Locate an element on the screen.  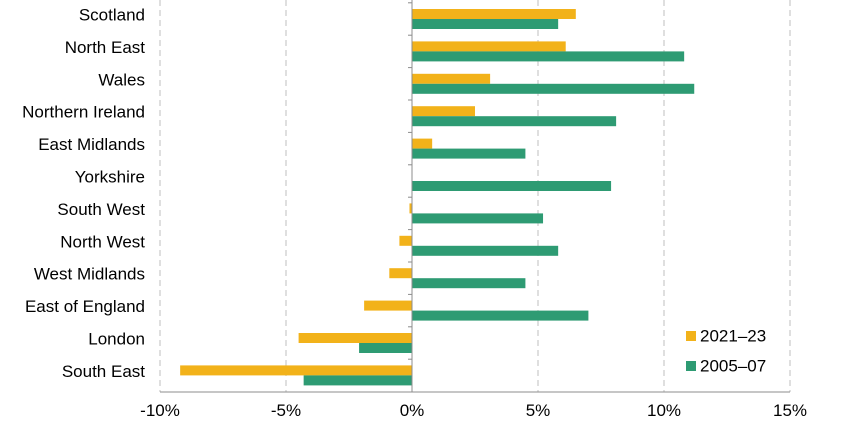
category-label: Scotland is located at coordinates (112, 15).